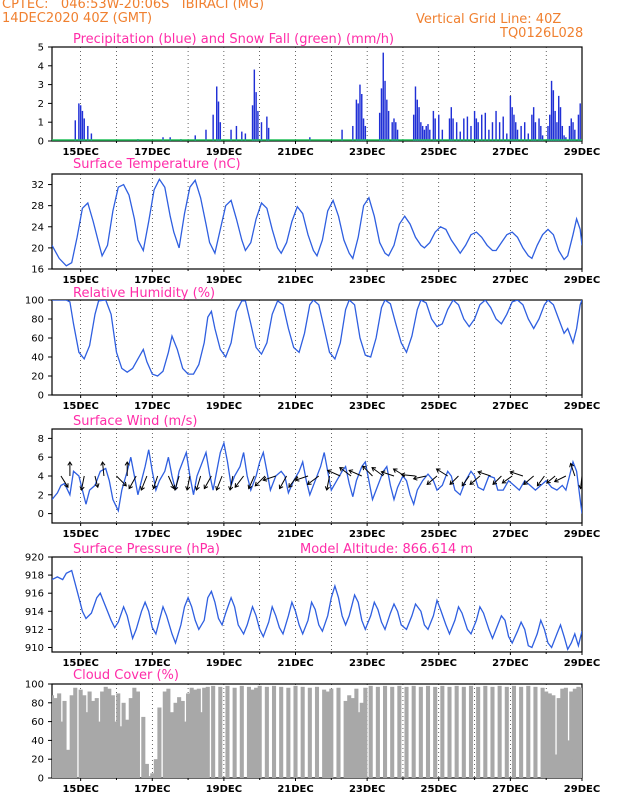 The width and height of the screenshot is (618, 800). I want to click on y-tick-label: 28, so click(37, 206).